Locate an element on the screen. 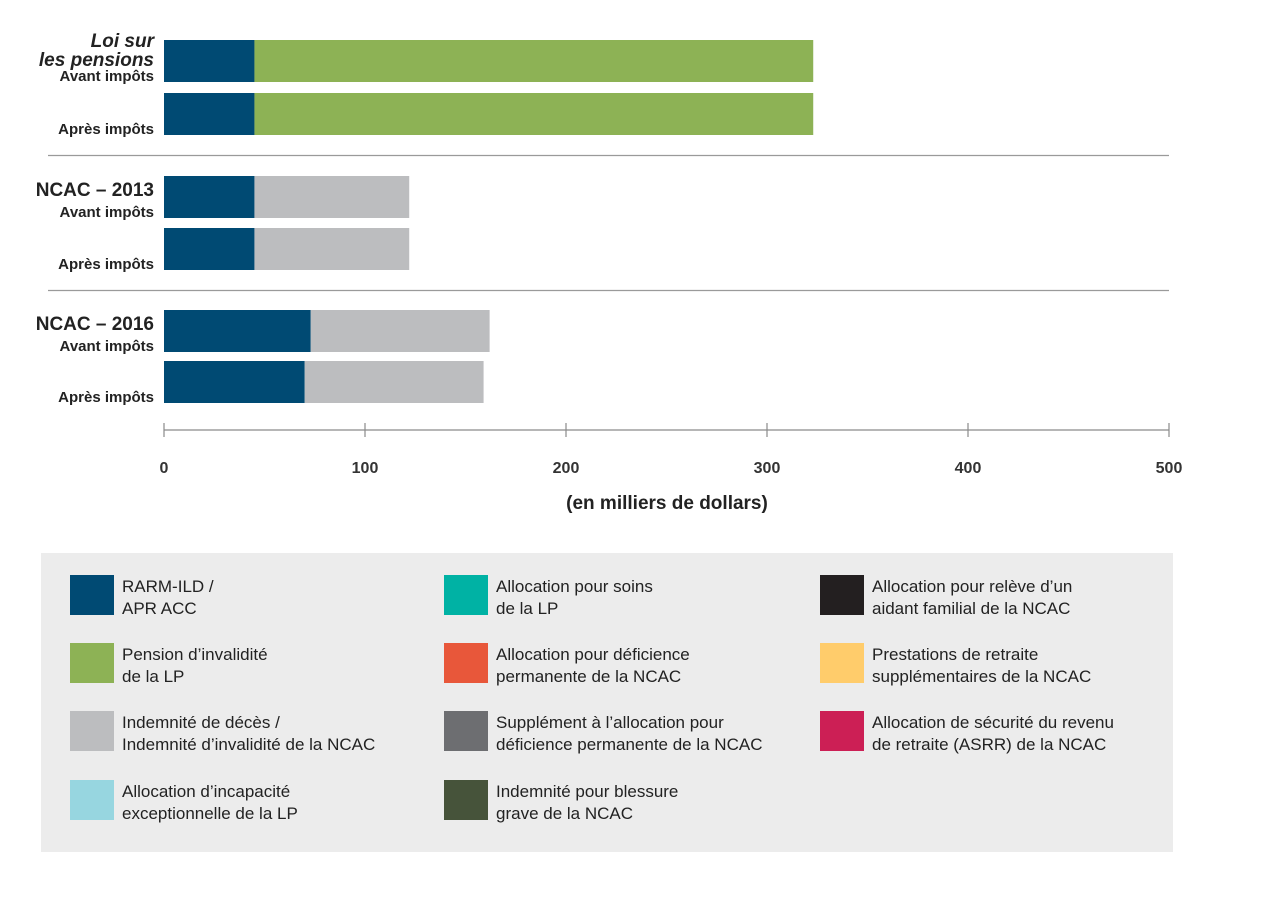 The height and width of the screenshot is (912, 1275). legend-label-line: Allocation pour soins is located at coordinates (574, 586).